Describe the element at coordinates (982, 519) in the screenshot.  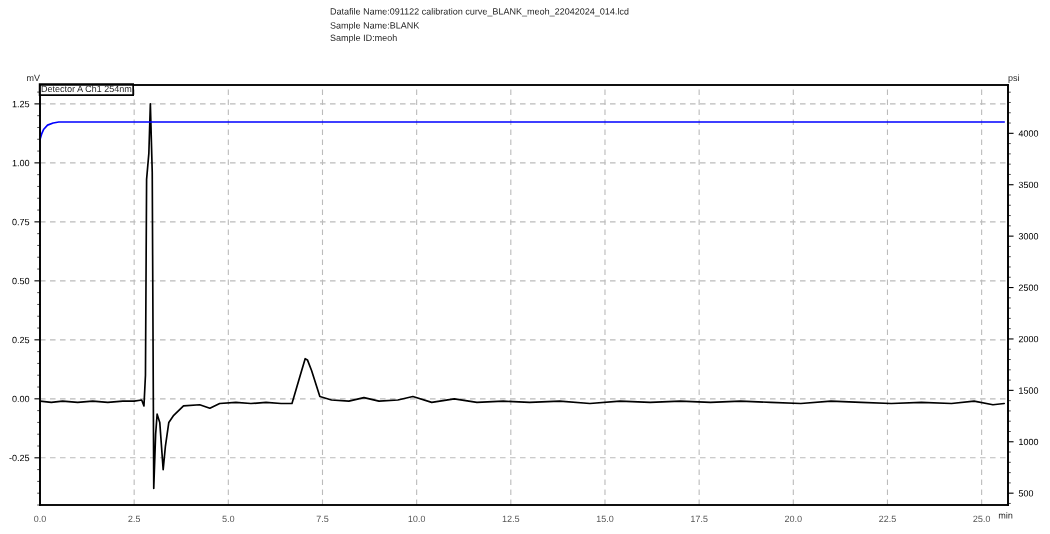
I see `x-tick-label: 25.0` at that location.